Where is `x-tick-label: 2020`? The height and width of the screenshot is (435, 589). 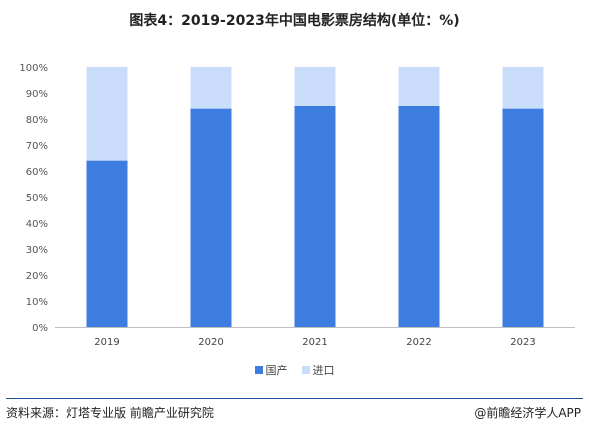 x-tick-label: 2020 is located at coordinates (210, 342).